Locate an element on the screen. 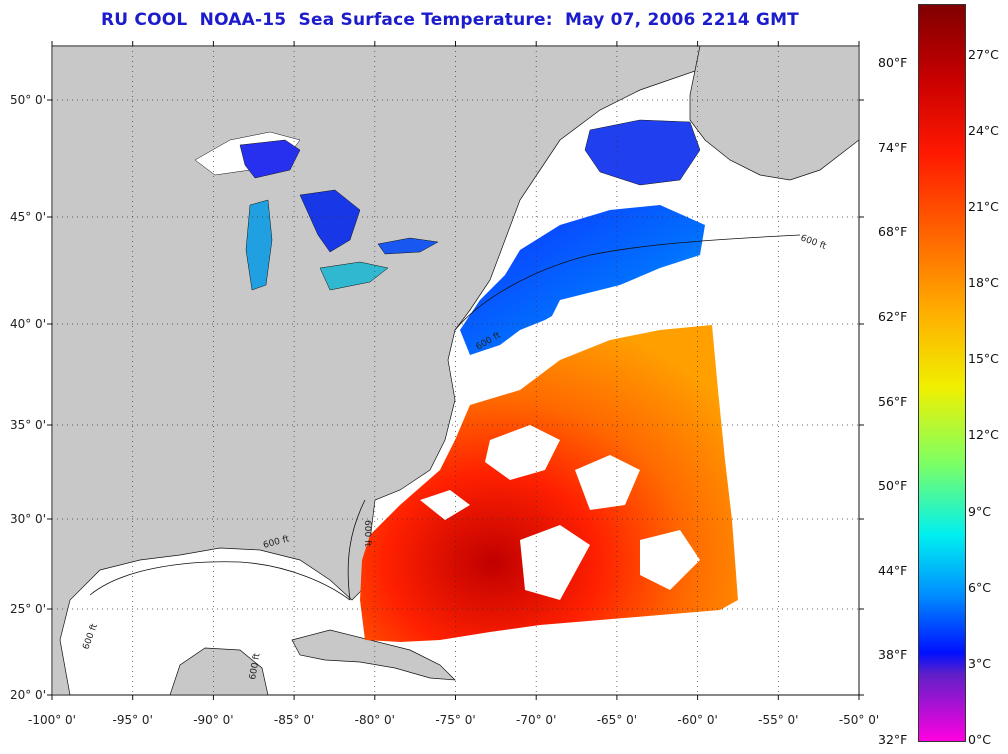  latitude-tick-label: 50° 0' is located at coordinates (28, 100).